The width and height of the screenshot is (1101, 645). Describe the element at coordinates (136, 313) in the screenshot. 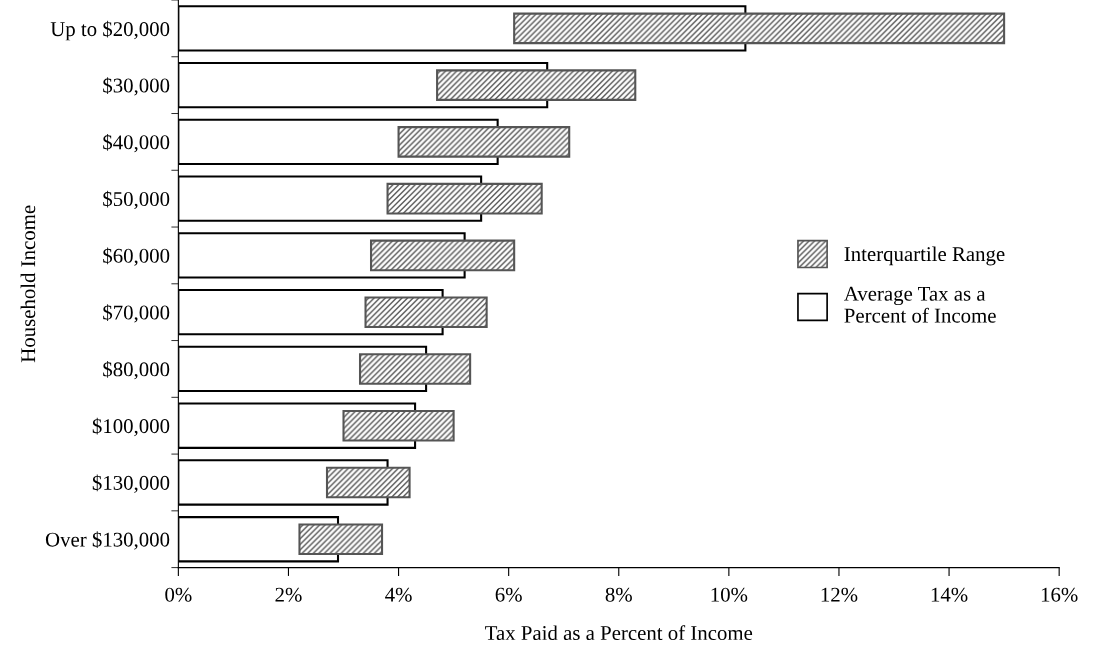

I see `y-tick-label: $70,000` at that location.